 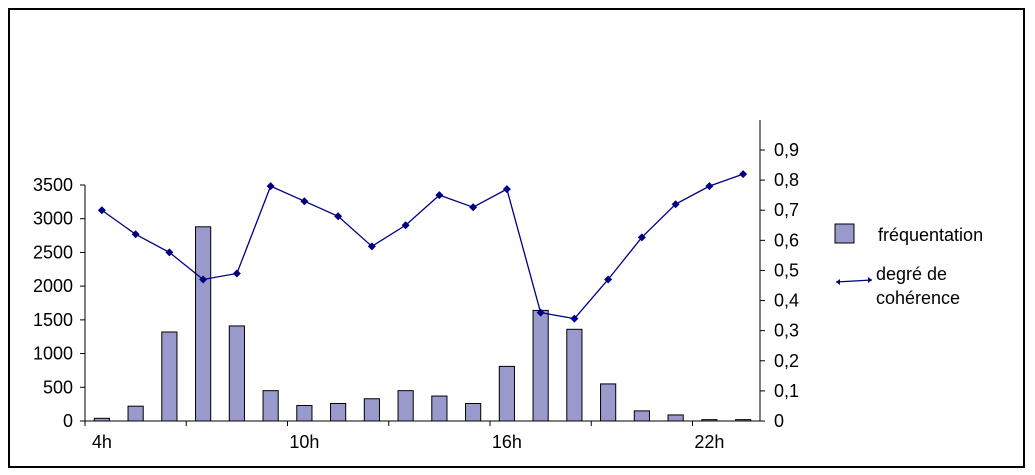 I want to click on y-left-tick-label: 0, so click(x=68, y=421).